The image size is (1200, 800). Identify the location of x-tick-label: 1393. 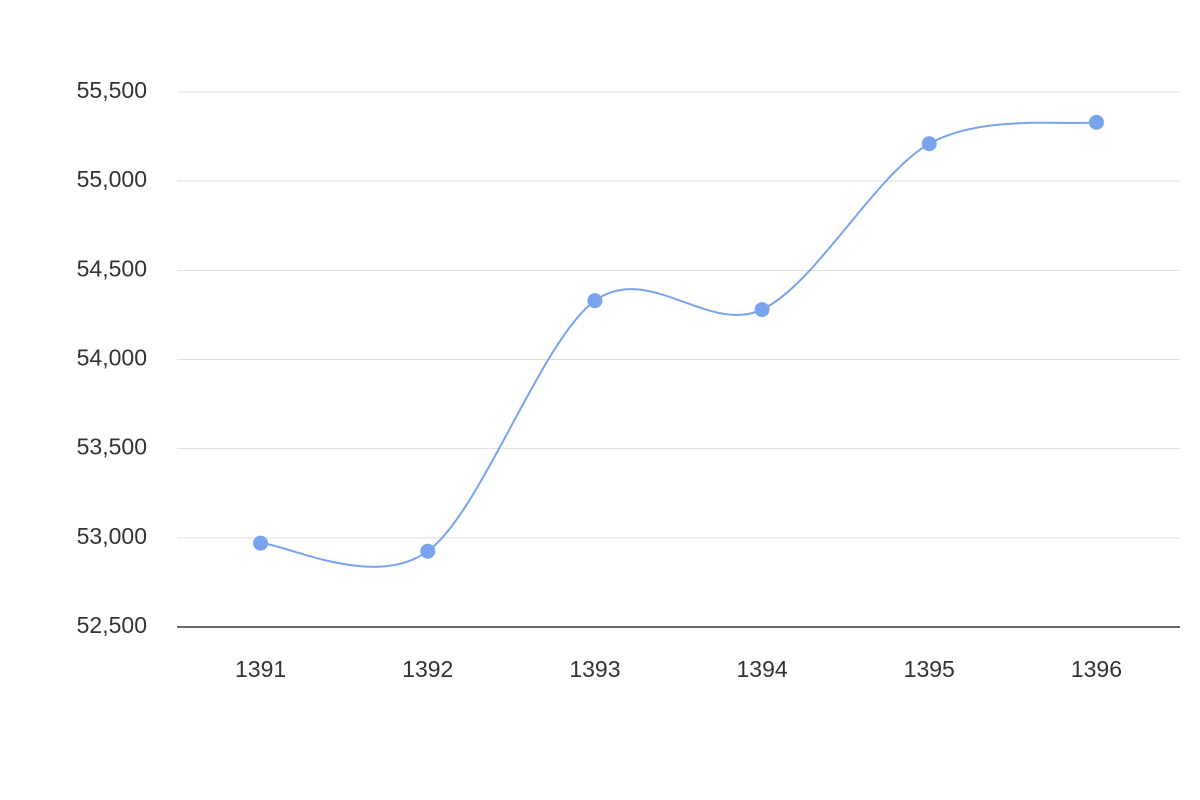
(594, 669).